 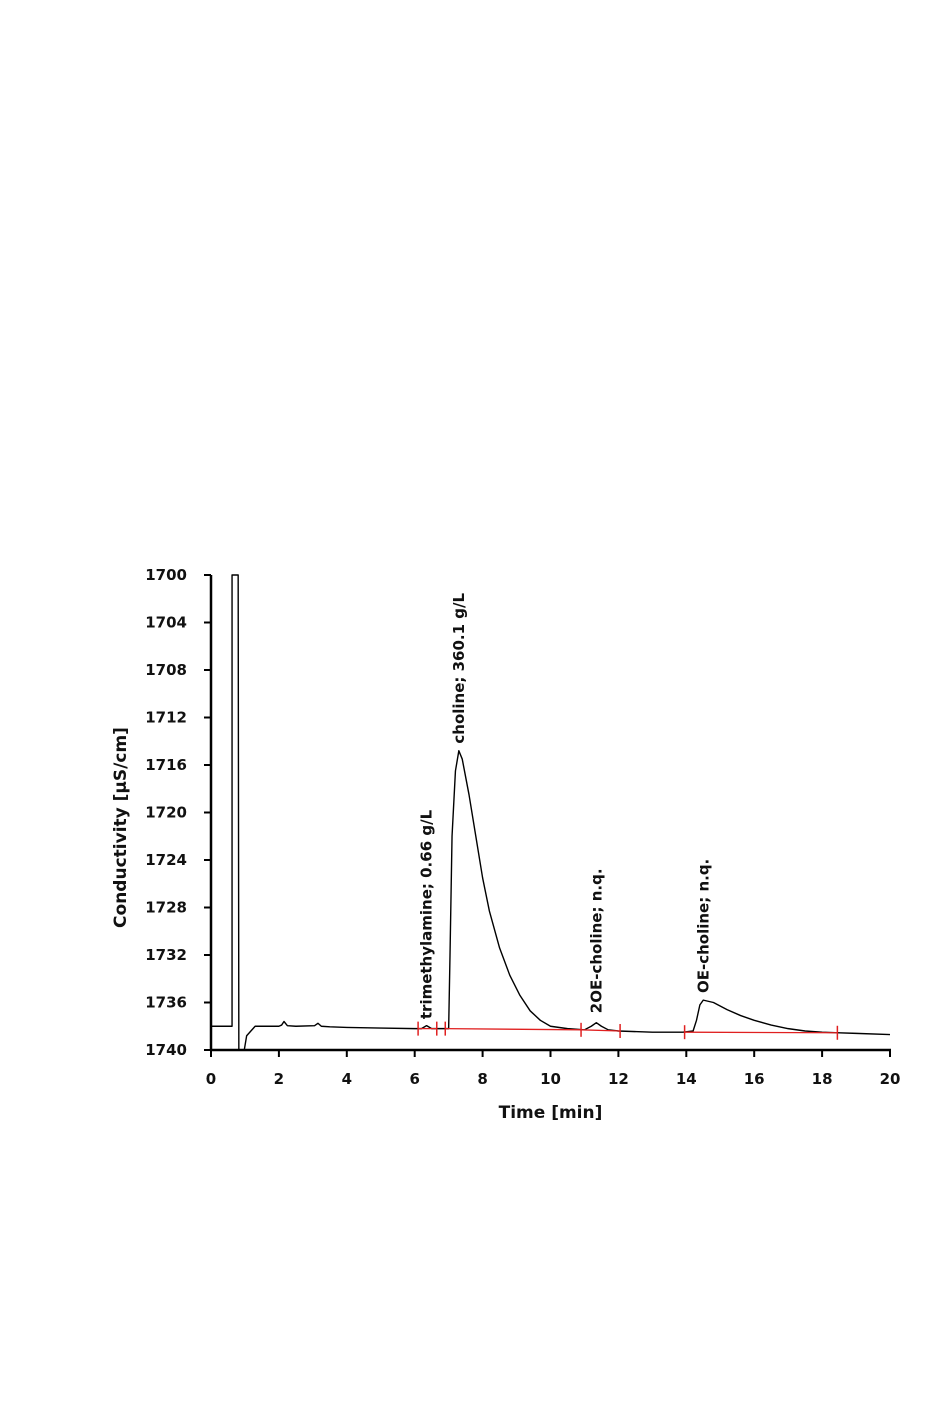 What do you see at coordinates (754, 1079) in the screenshot?
I see `x-tick-label: 16` at bounding box center [754, 1079].